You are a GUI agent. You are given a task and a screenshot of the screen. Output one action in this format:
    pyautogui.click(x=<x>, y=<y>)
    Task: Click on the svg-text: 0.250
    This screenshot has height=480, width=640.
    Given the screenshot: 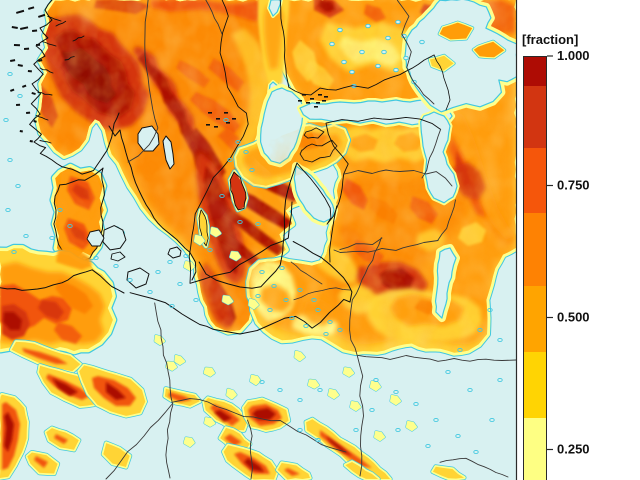 What is the action you would take?
    pyautogui.click(x=573, y=449)
    